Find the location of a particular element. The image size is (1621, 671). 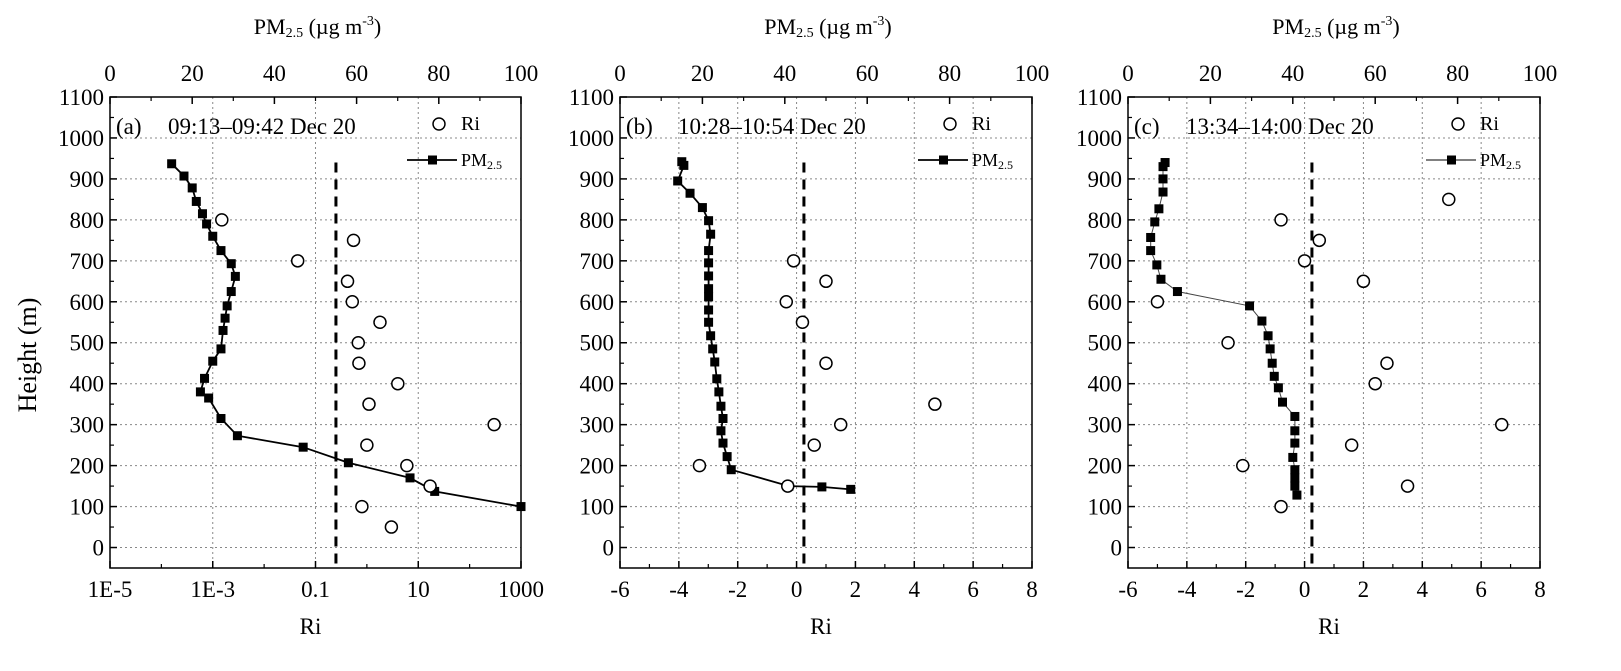

x2-title-main: PM is located at coordinates (1288, 26).